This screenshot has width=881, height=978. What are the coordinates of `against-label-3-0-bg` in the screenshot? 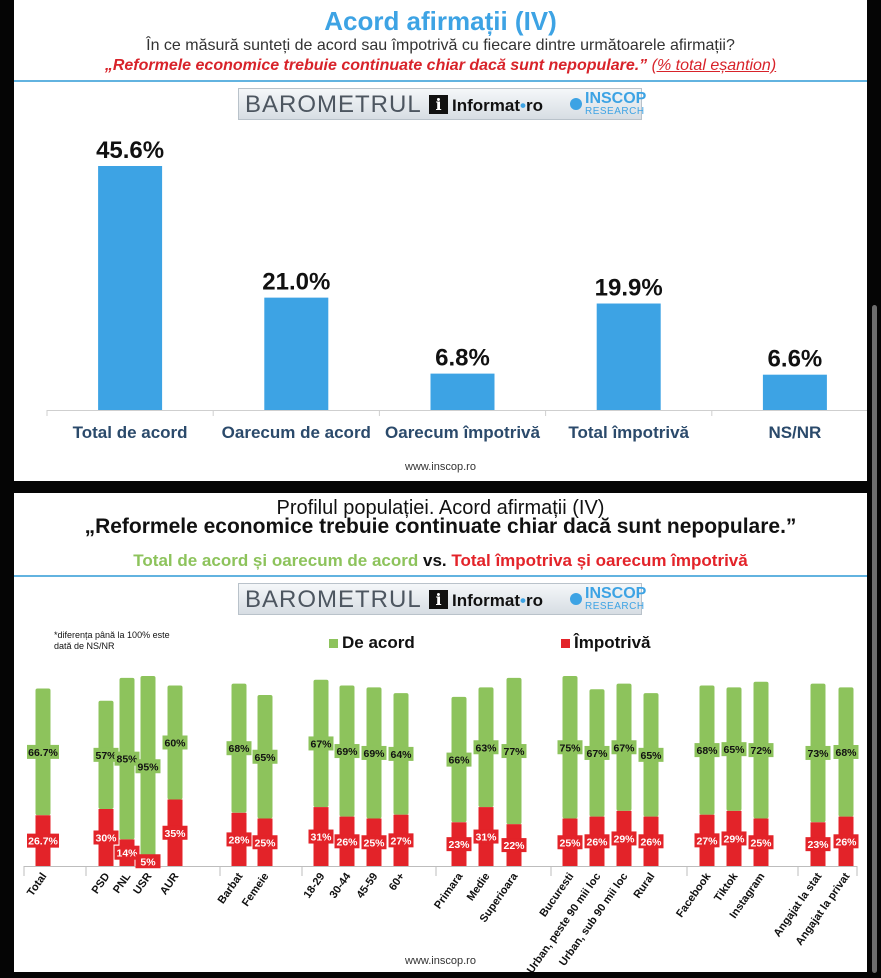 It's located at (321, 836).